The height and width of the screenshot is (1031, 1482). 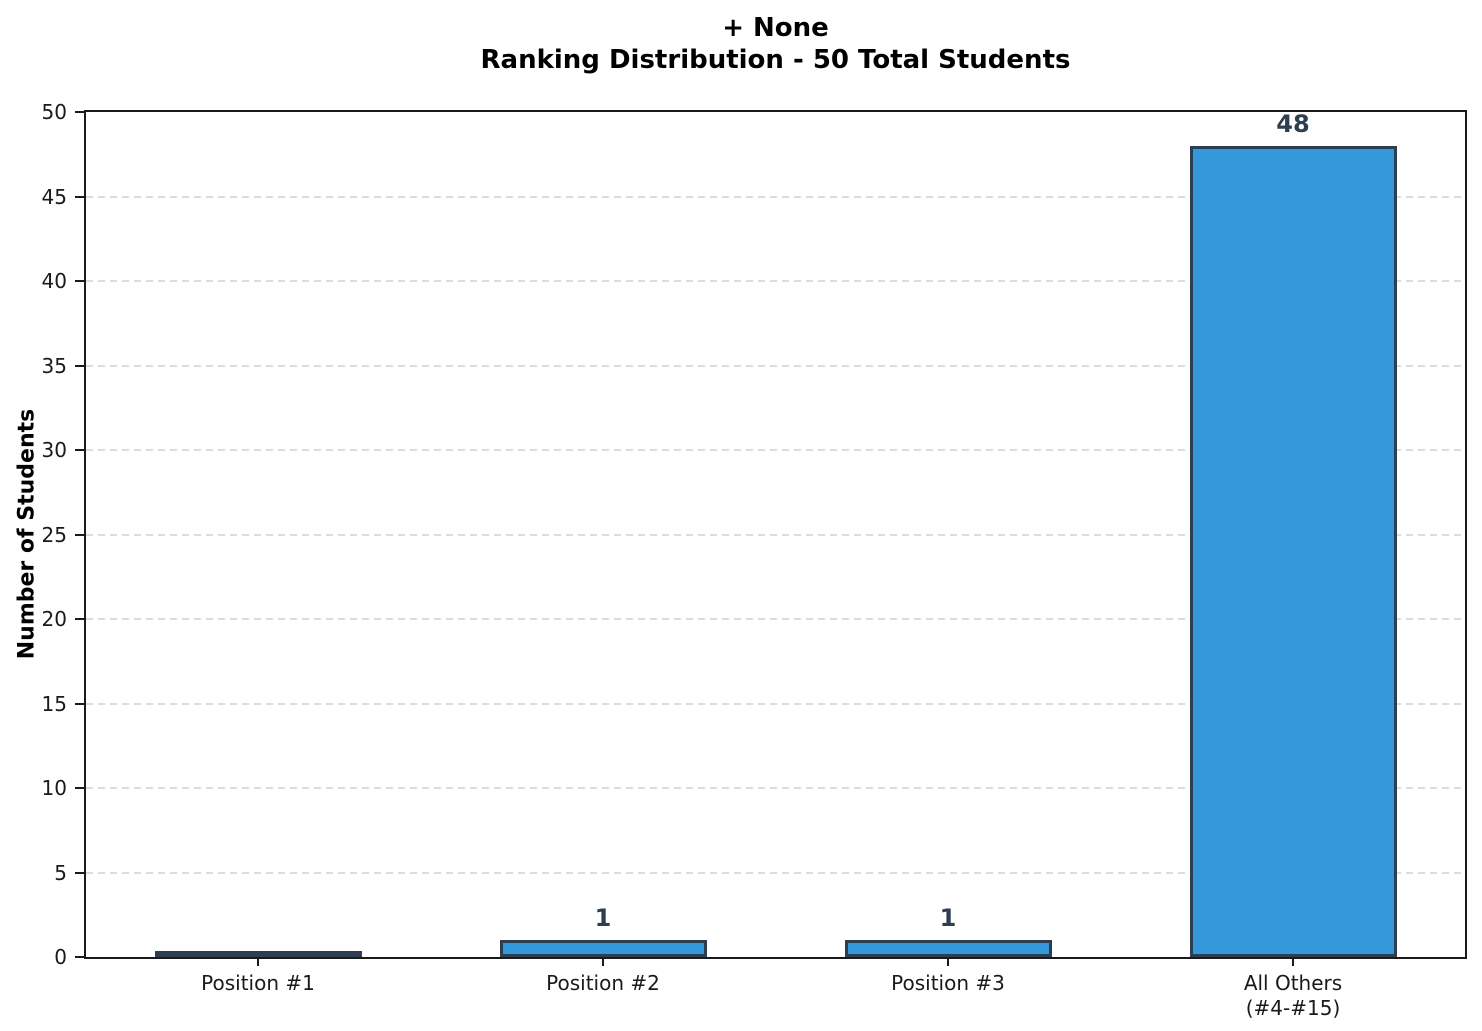 What do you see at coordinates (54, 534) in the screenshot?
I see `y-tick-label: 25` at bounding box center [54, 534].